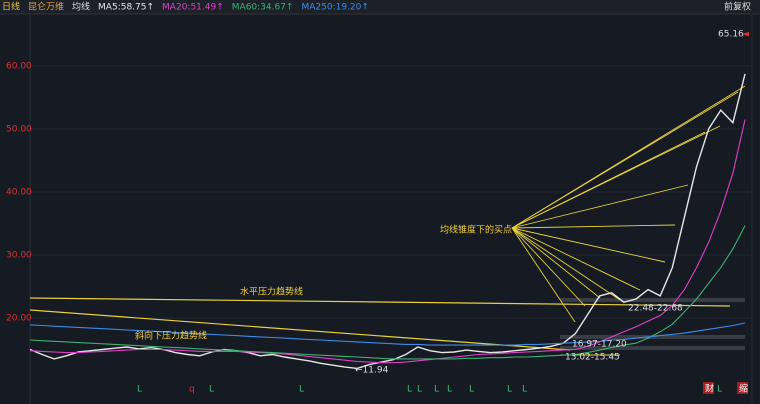  What do you see at coordinates (592, 358) in the screenshot?
I see `annotation: 13.02-15.45` at bounding box center [592, 358].